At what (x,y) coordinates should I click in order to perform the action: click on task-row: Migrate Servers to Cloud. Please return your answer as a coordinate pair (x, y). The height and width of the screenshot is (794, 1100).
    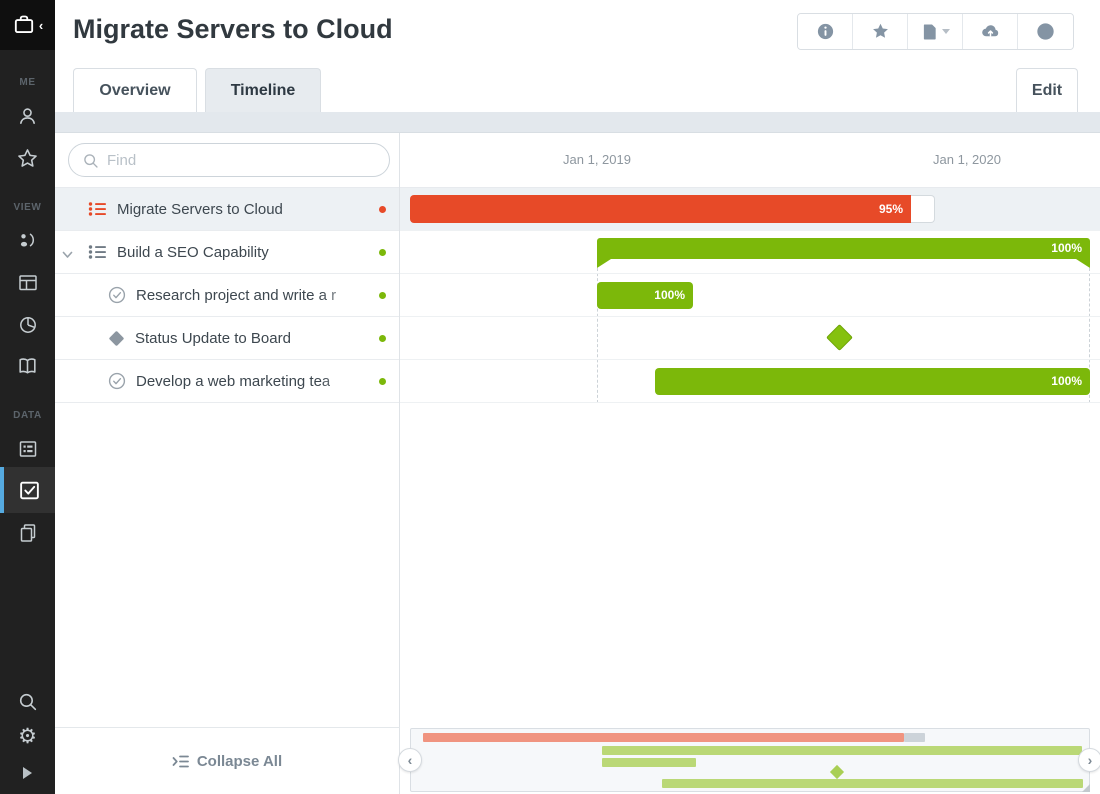
    Looking at the image, I should click on (227, 209).